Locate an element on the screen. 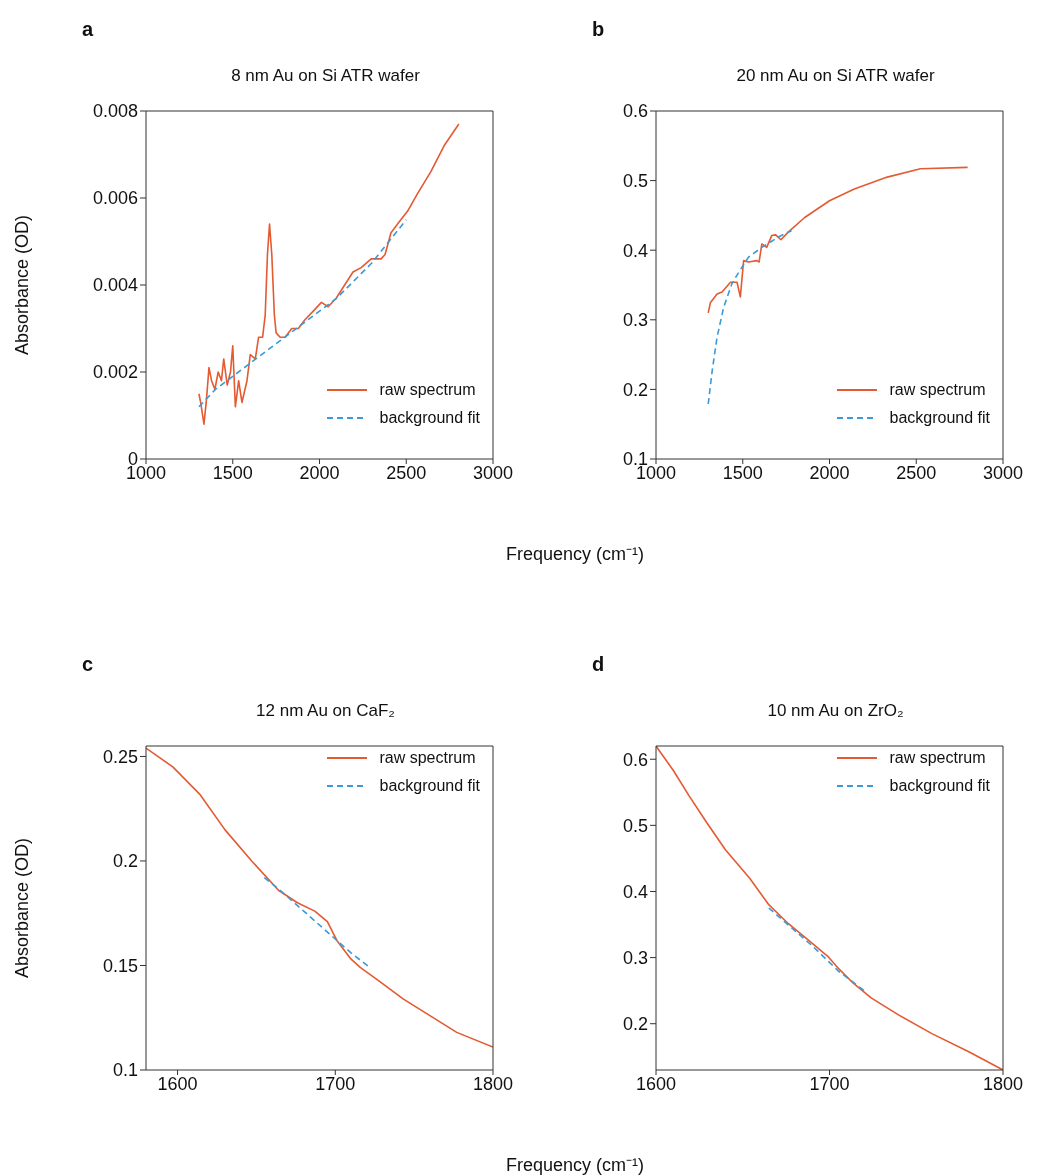  text: c is located at coordinates (88, 664).